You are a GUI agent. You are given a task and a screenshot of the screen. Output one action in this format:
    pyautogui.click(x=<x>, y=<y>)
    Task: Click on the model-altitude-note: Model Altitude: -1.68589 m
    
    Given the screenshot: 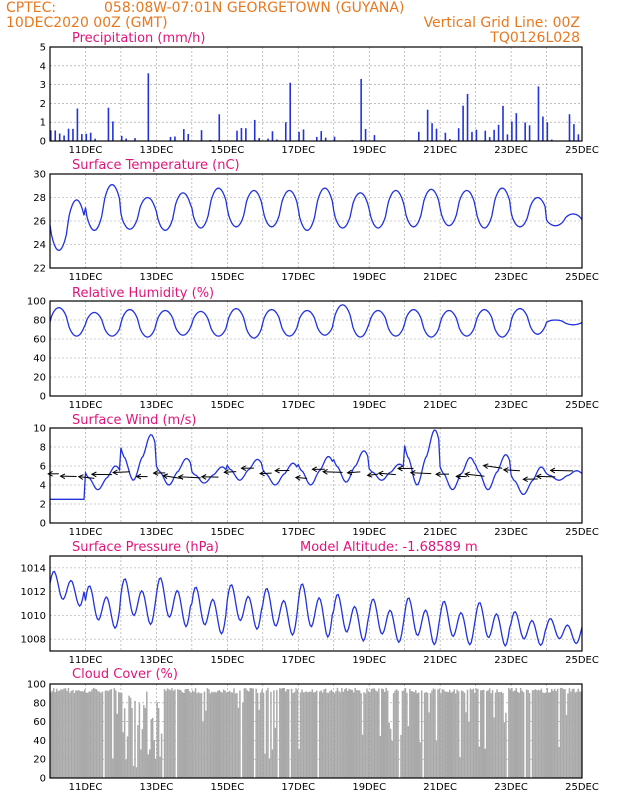 What is the action you would take?
    pyautogui.click(x=389, y=547)
    